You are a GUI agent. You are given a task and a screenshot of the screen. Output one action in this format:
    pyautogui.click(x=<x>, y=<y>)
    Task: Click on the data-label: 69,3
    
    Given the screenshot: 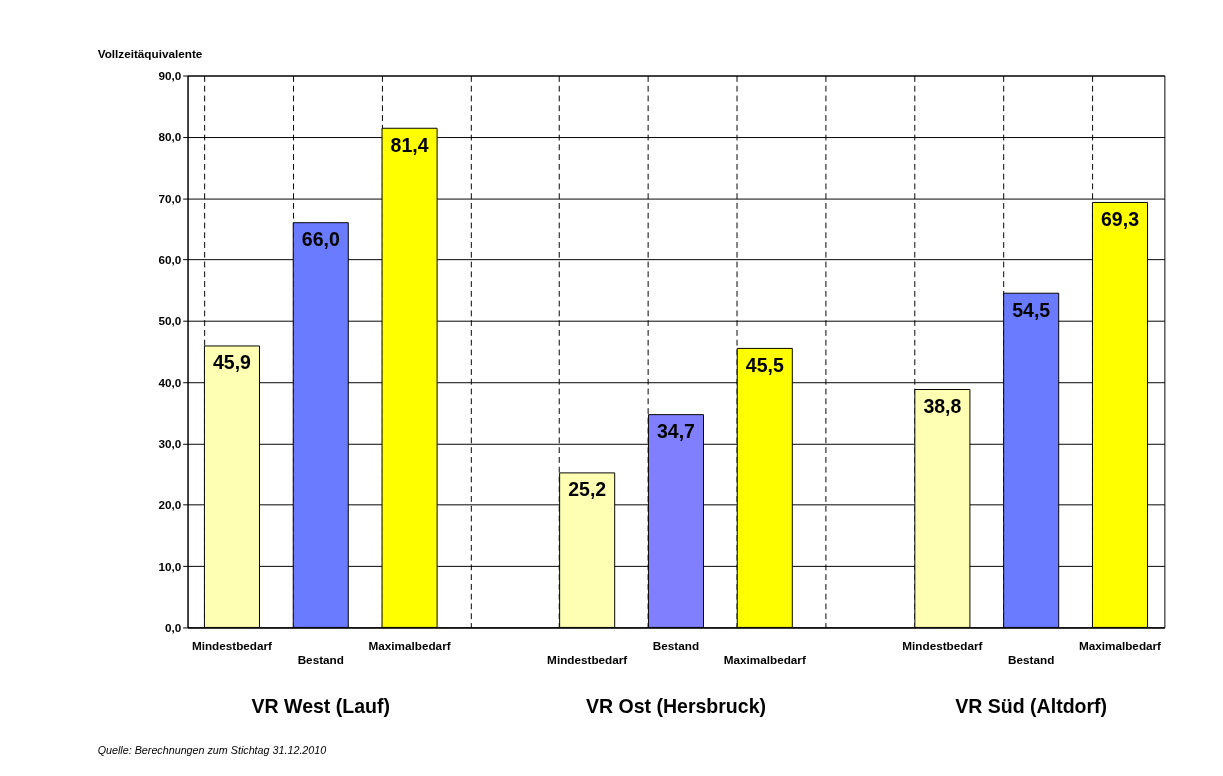 What is the action you would take?
    pyautogui.click(x=1120, y=218)
    